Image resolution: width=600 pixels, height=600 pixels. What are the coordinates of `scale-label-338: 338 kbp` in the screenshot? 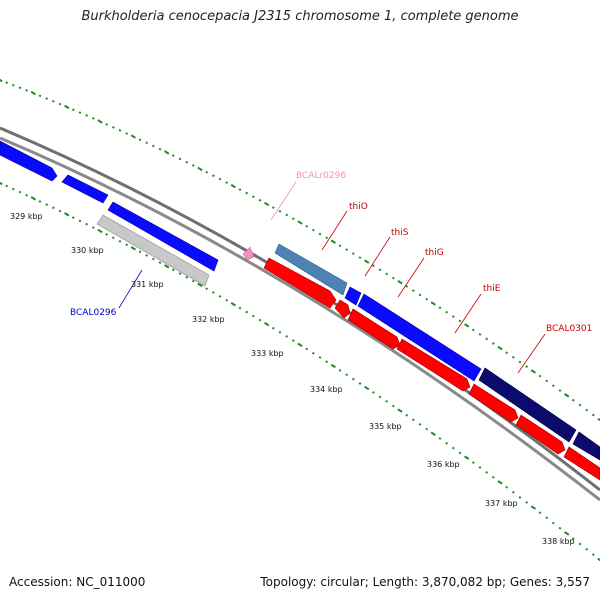 It's located at (558, 541).